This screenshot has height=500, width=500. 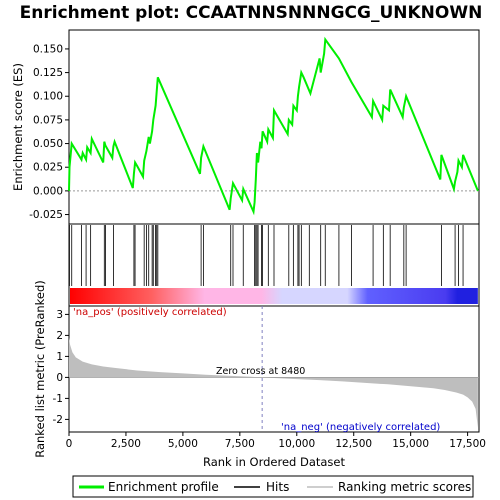 I want to click on metric-ytick-label: 1, so click(x=59, y=357).